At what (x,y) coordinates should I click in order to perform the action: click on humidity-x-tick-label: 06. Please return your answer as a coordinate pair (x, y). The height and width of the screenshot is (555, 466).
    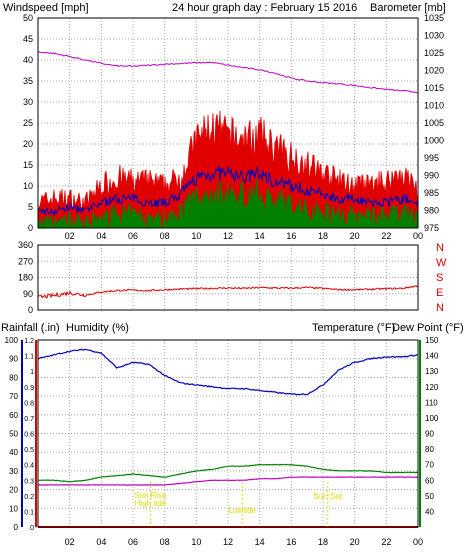
    Looking at the image, I should click on (133, 542).